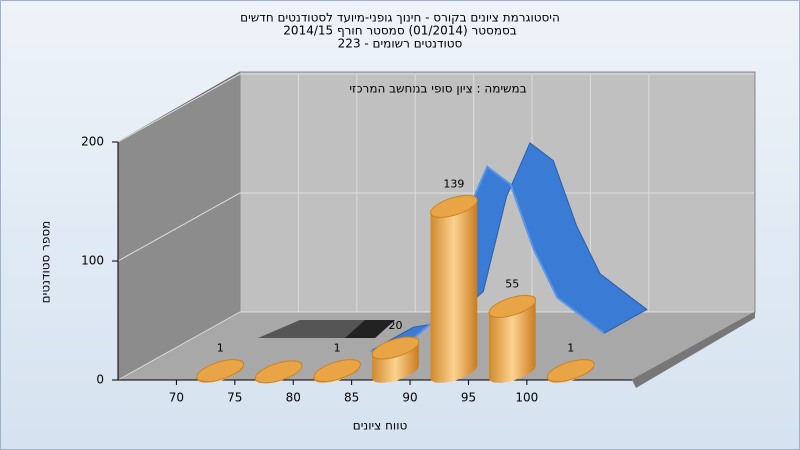 This screenshot has width=800, height=450. What do you see at coordinates (351, 398) in the screenshot?
I see `x-tick-label: 85` at bounding box center [351, 398].